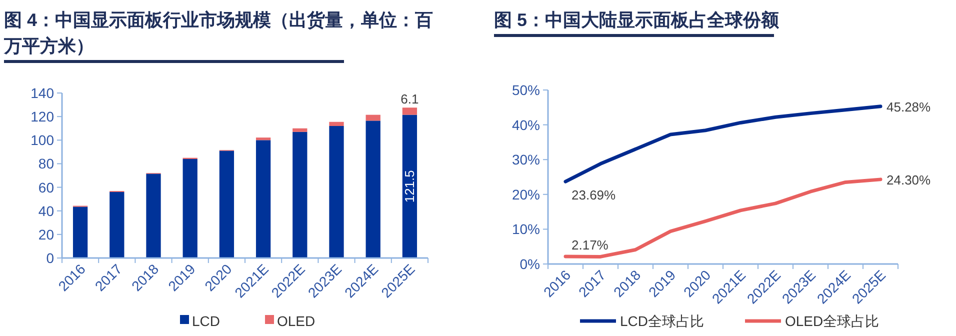 Image resolution: width=956 pixels, height=336 pixels. I want to click on legend-label: OLED, so click(296, 321).